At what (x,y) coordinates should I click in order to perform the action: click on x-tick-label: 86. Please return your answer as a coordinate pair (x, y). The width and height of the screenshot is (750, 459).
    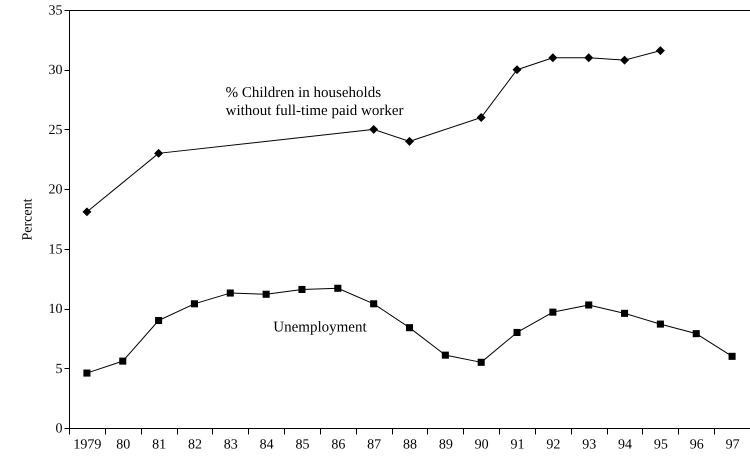
    Looking at the image, I should click on (338, 445).